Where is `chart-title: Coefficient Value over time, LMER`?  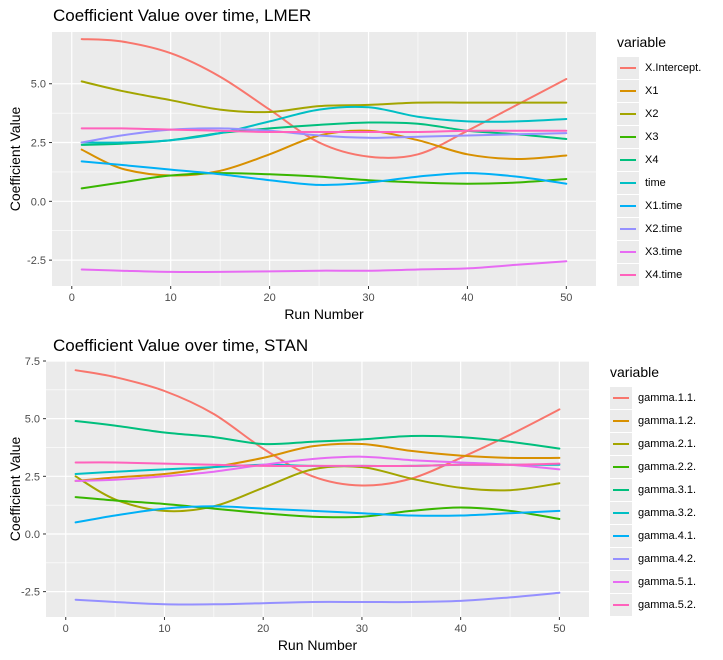 chart-title: Coefficient Value over time, LMER is located at coordinates (182, 15).